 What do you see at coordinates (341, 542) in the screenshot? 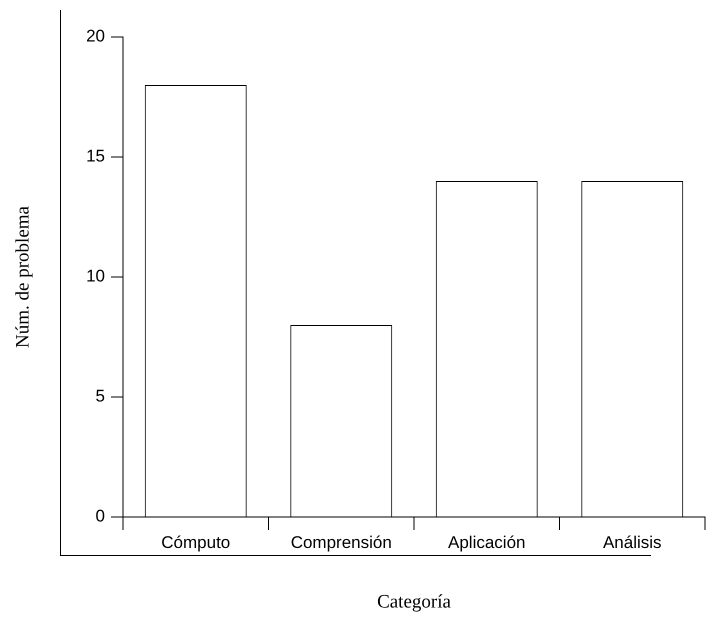
I see `x-tick-label: Comprensión` at bounding box center [341, 542].